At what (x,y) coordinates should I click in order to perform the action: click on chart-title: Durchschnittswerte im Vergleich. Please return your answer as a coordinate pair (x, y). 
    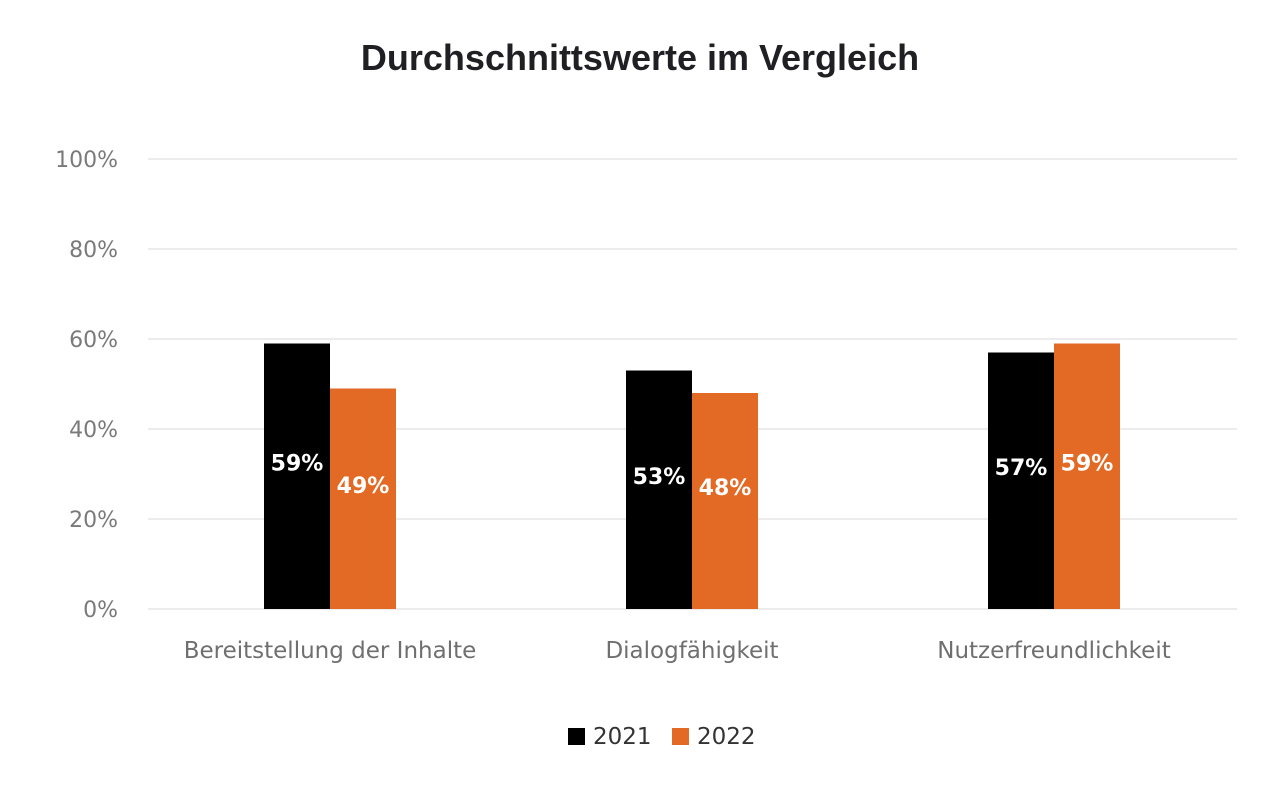
    Looking at the image, I should click on (640, 57).